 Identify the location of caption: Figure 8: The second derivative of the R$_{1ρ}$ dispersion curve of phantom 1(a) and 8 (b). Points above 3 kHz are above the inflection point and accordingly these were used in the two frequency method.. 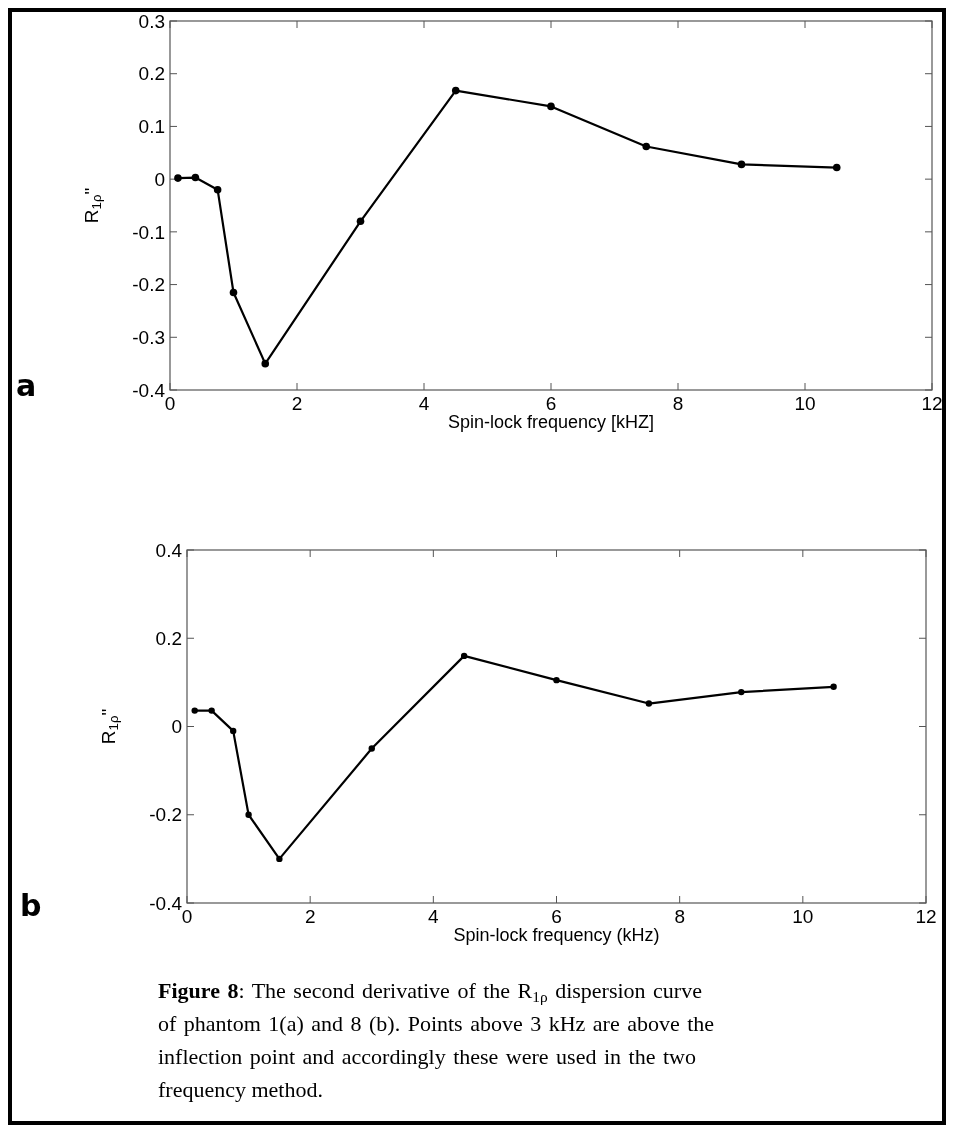
(436, 1040).